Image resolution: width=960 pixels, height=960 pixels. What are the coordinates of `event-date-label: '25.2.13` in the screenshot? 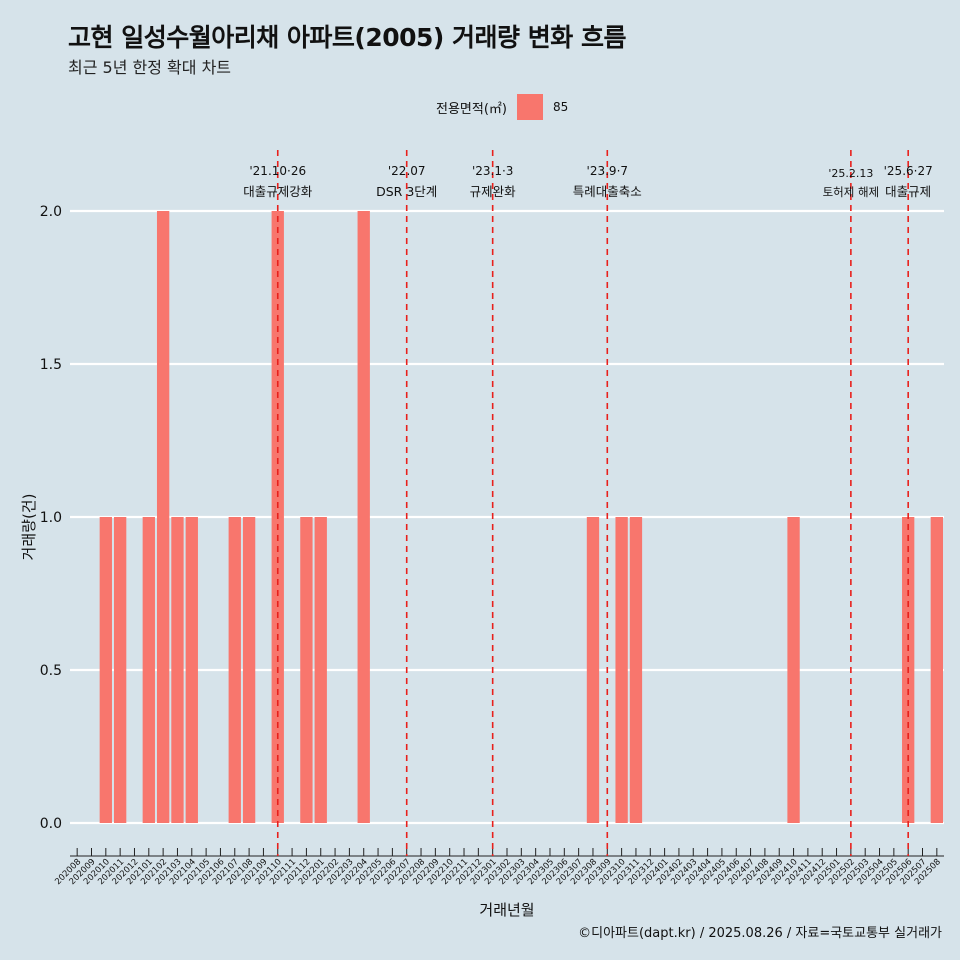 It's located at (850, 173).